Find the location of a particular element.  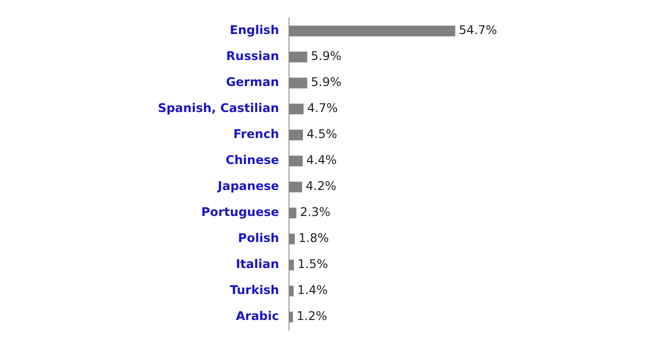

y-tick-label: French is located at coordinates (256, 134).